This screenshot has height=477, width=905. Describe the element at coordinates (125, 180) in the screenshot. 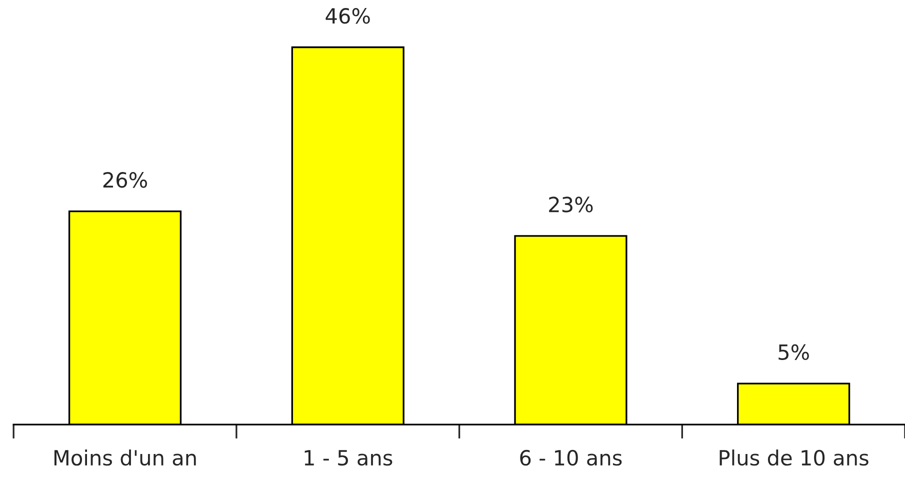

I see `data-label: 26%` at that location.